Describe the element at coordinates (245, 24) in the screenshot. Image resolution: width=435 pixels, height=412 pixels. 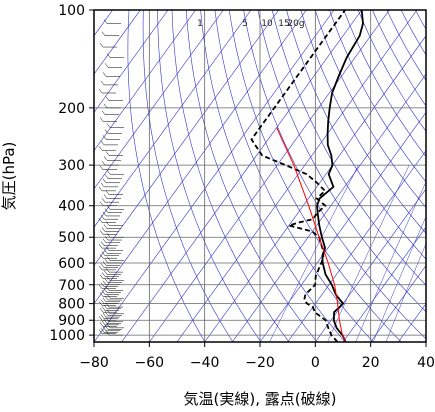
I see `mixing-ratio-label: 5` at that location.